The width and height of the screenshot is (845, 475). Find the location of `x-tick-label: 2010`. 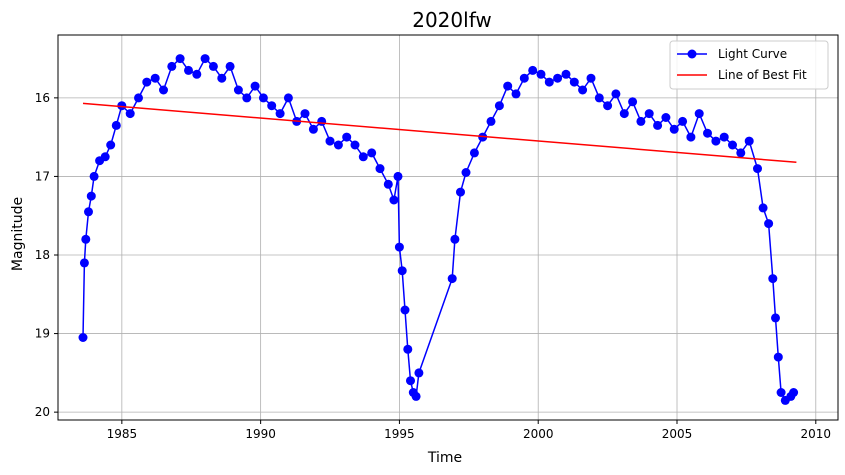

x-tick-label: 2010 is located at coordinates (816, 434).